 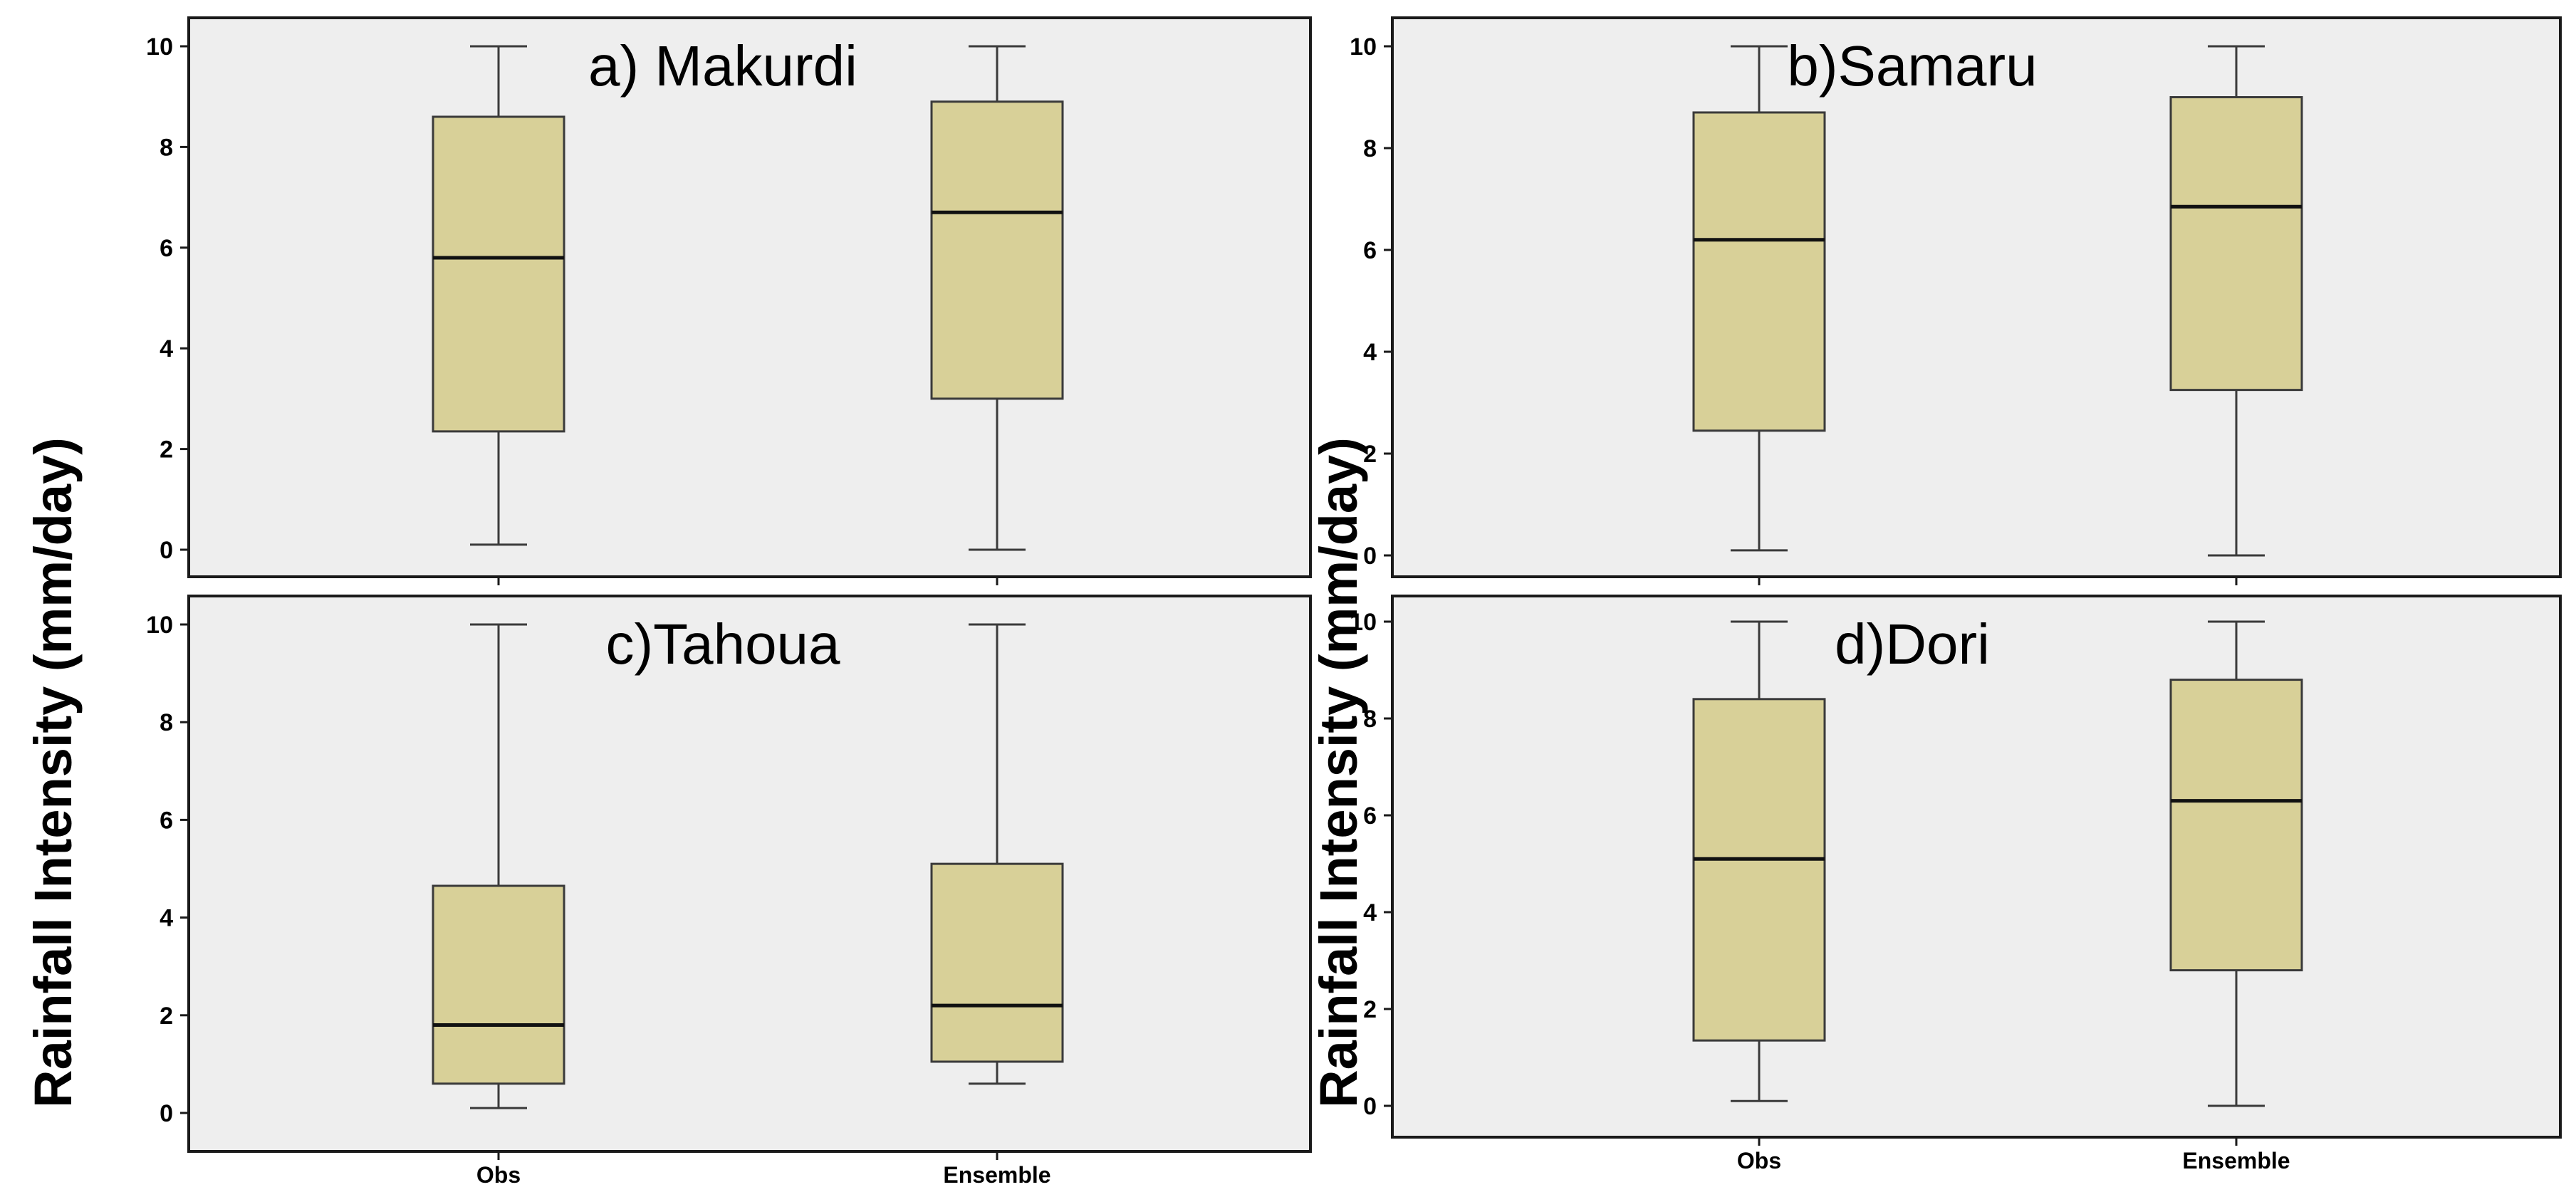 I want to click on left-ylabel: Rainfall Intensity (mm/day), so click(x=54, y=772).